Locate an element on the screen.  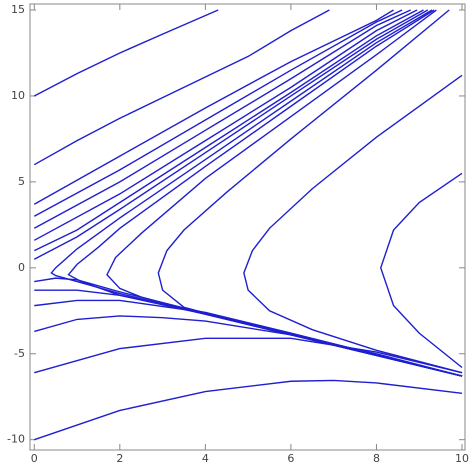
x-tick-label: 4 is located at coordinates (205, 458).